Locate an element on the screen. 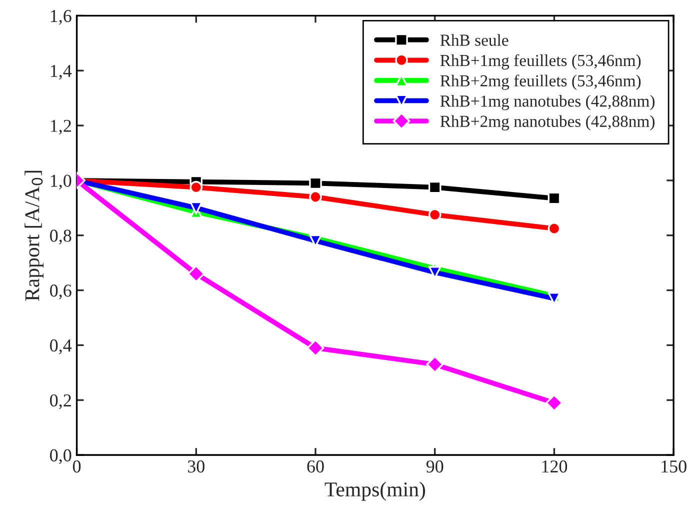 The height and width of the screenshot is (523, 698). y-tick-label: 1,0 is located at coordinates (61, 182).